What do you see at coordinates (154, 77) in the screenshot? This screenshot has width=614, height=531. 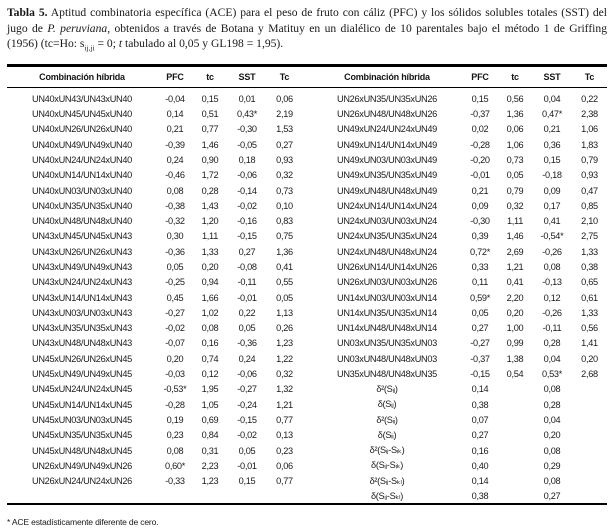 I see `header-row: Combinación híbrida PFC tc SST Tc` at bounding box center [154, 77].